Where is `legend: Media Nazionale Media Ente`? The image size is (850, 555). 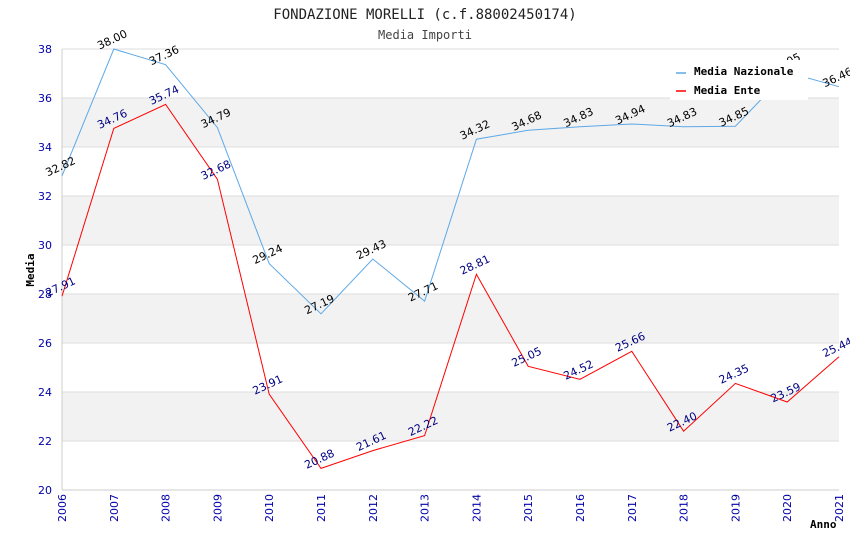 legend: Media Nazionale Media Ente is located at coordinates (739, 80).